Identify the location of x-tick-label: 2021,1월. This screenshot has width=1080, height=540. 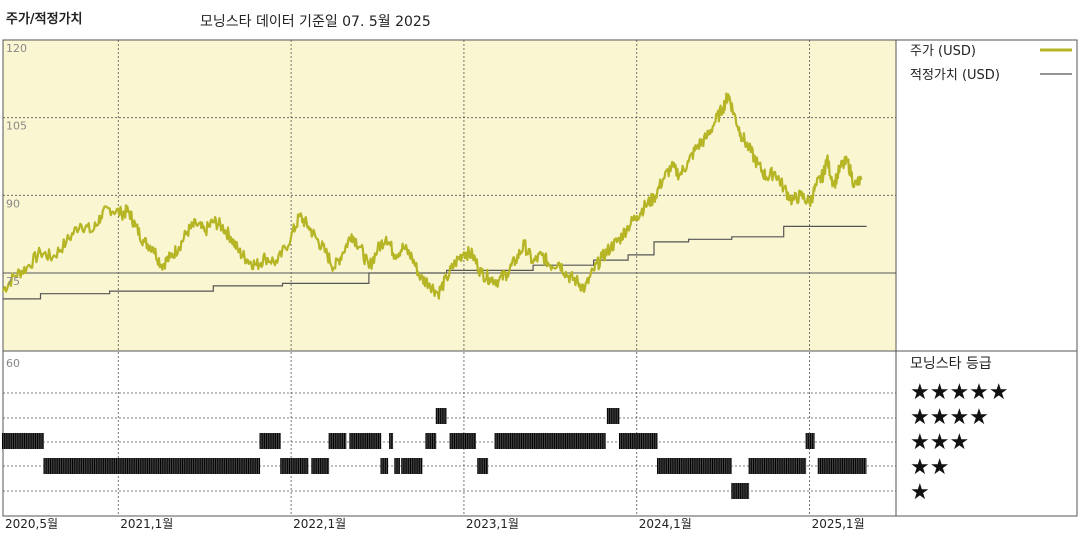
(146, 524).